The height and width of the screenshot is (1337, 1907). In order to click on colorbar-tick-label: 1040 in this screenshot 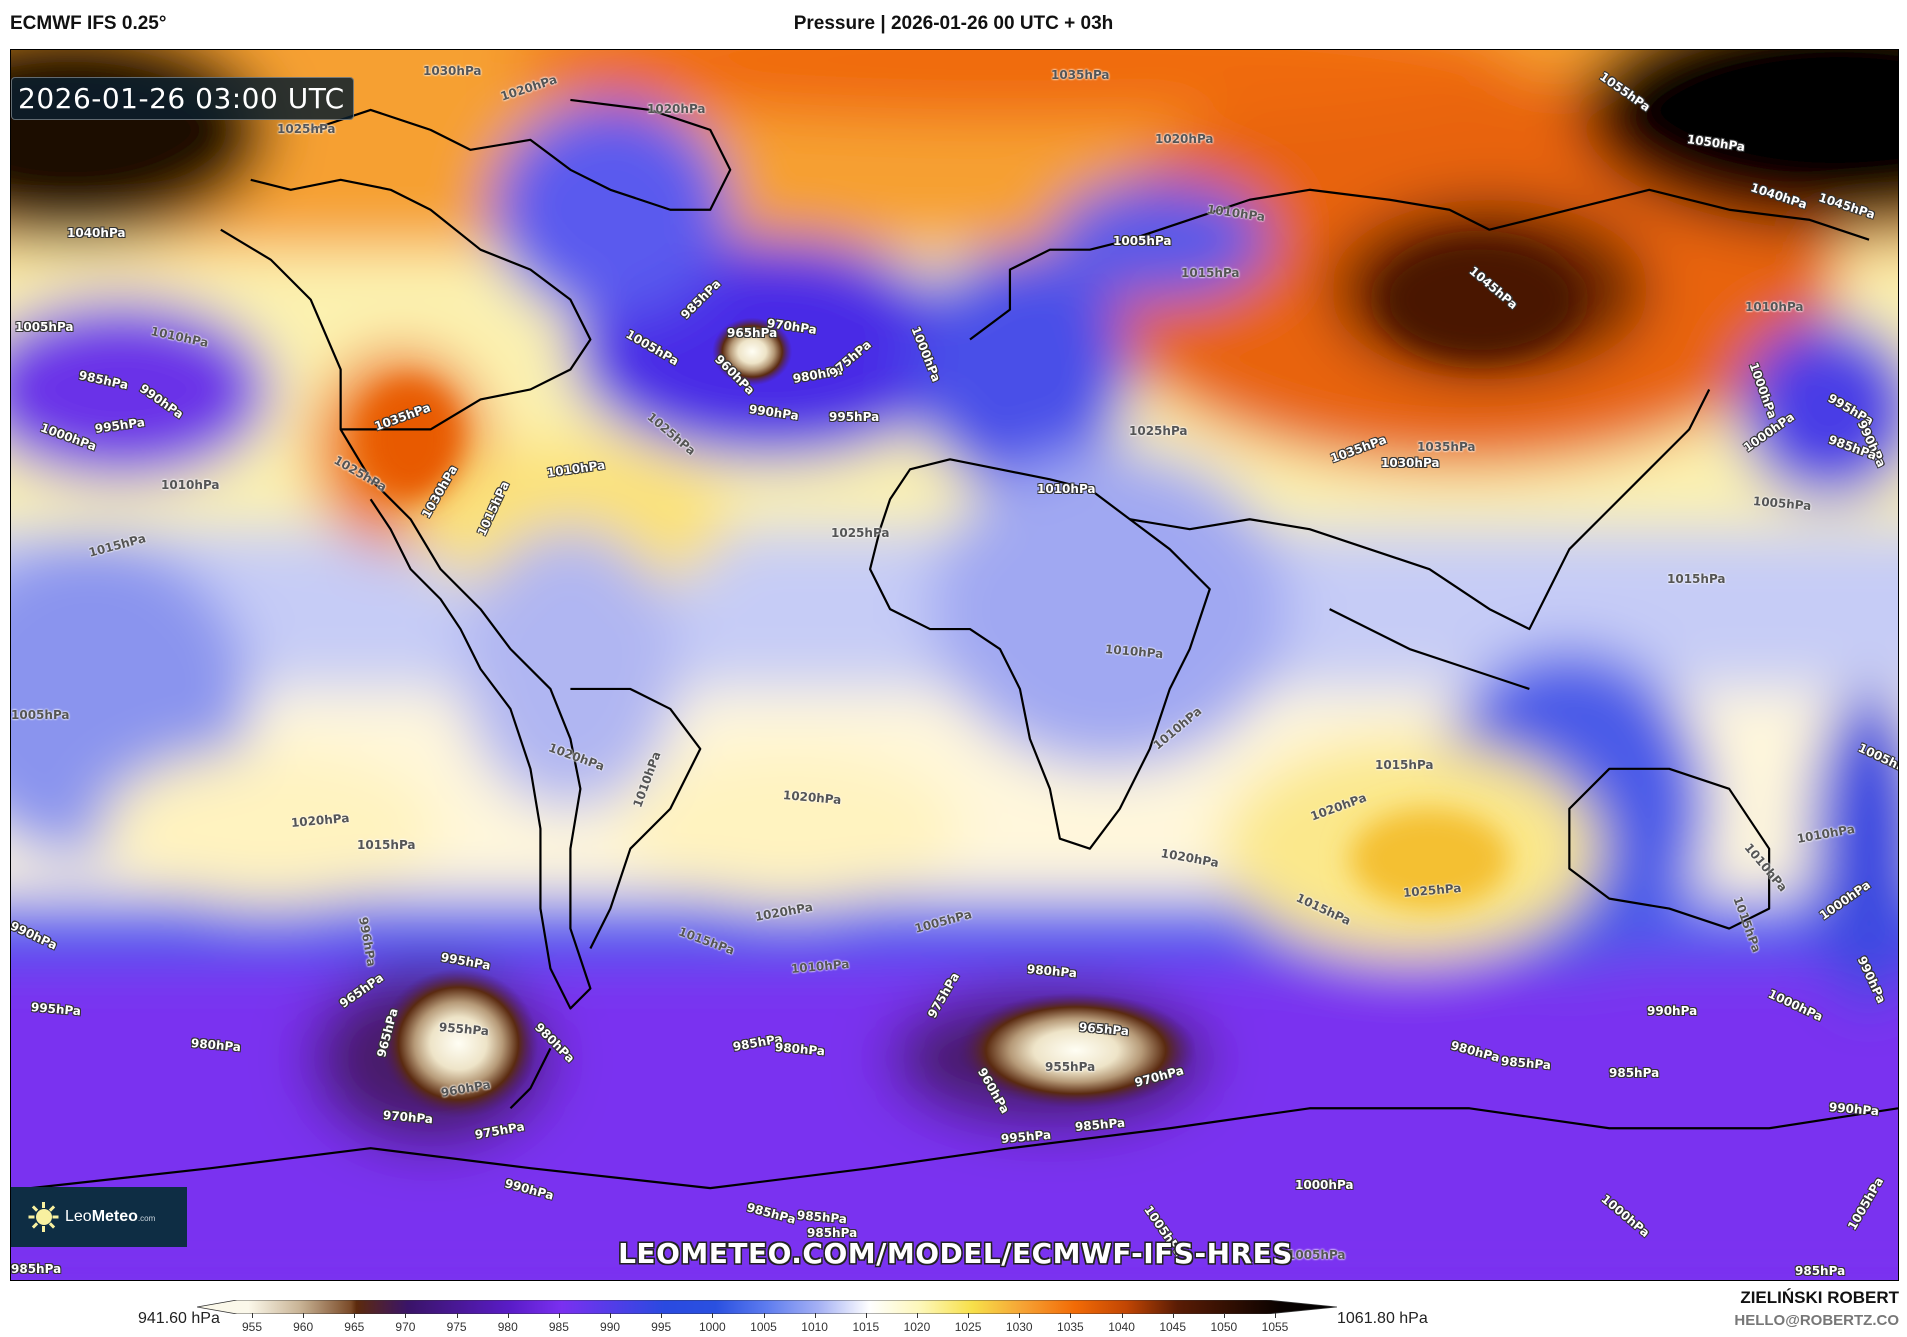, I will do `click(1121, 1327)`.